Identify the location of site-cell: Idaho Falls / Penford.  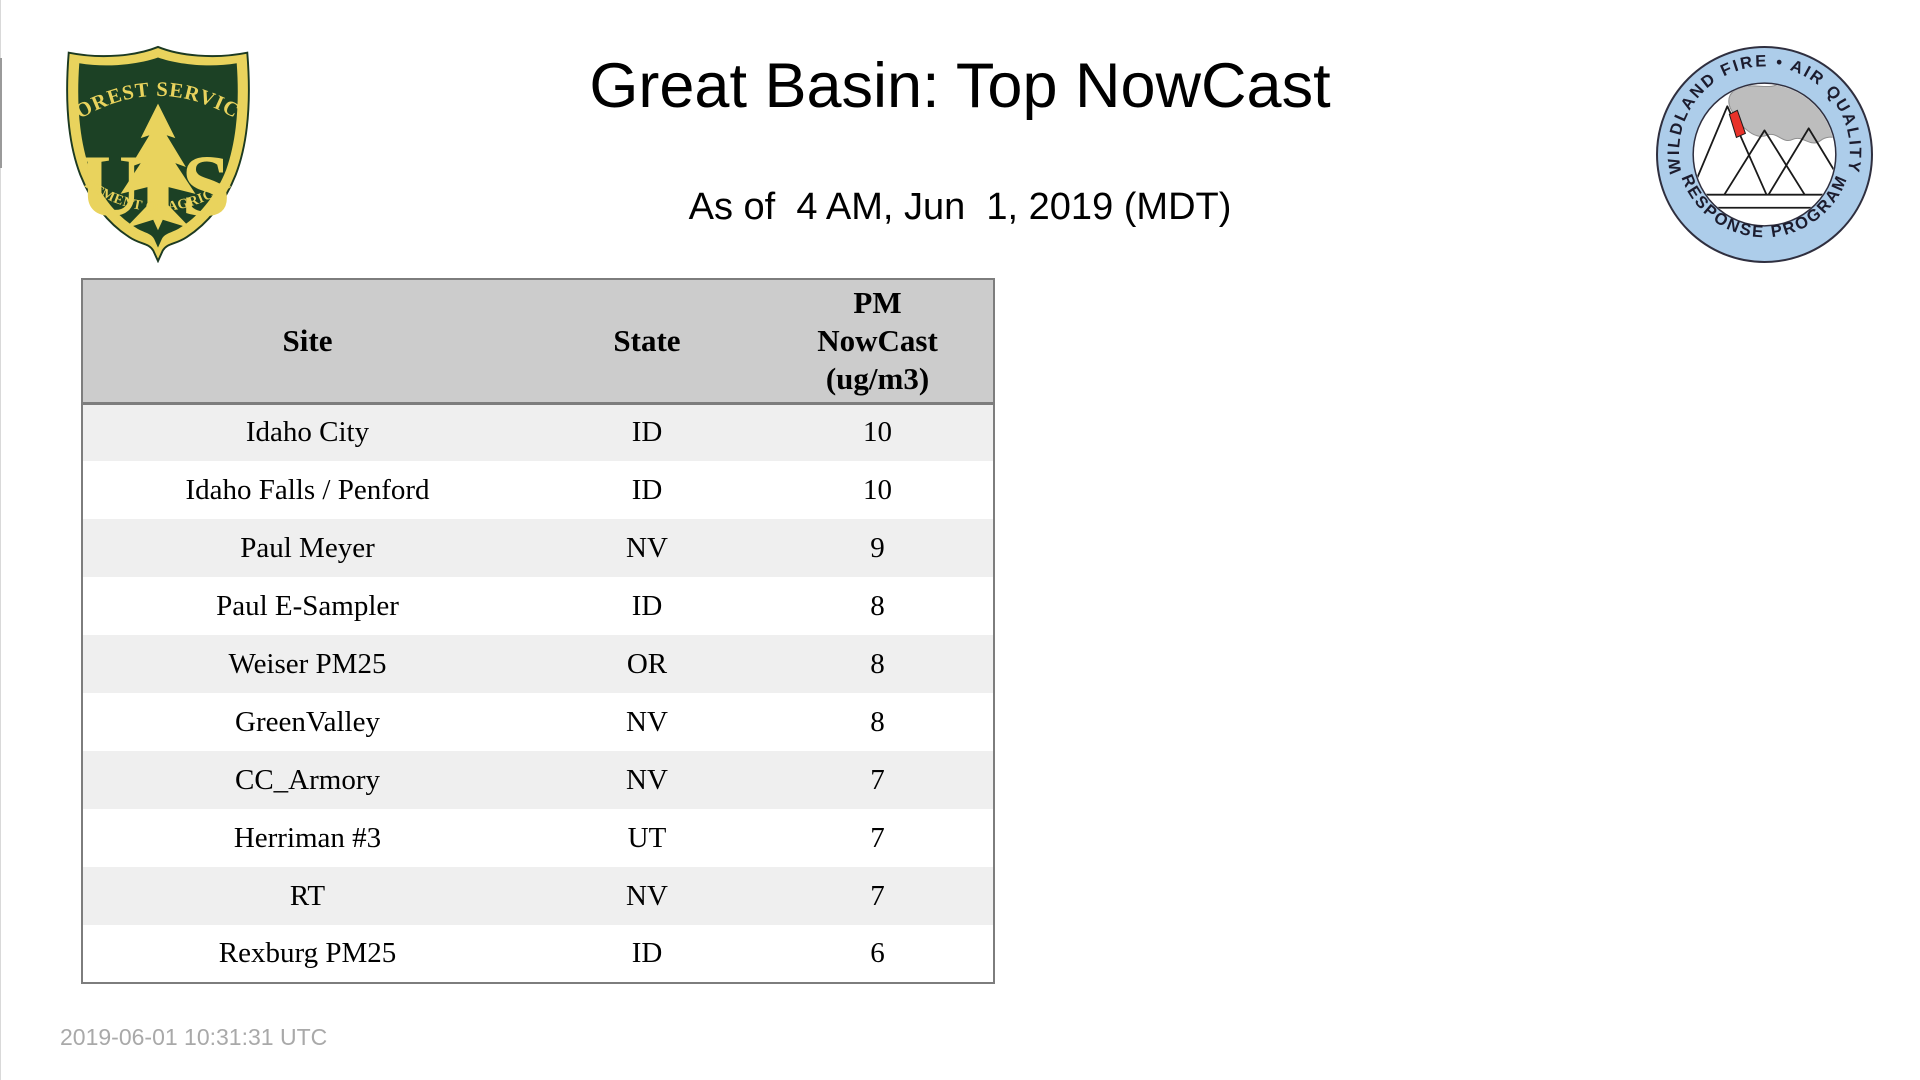
(307, 490).